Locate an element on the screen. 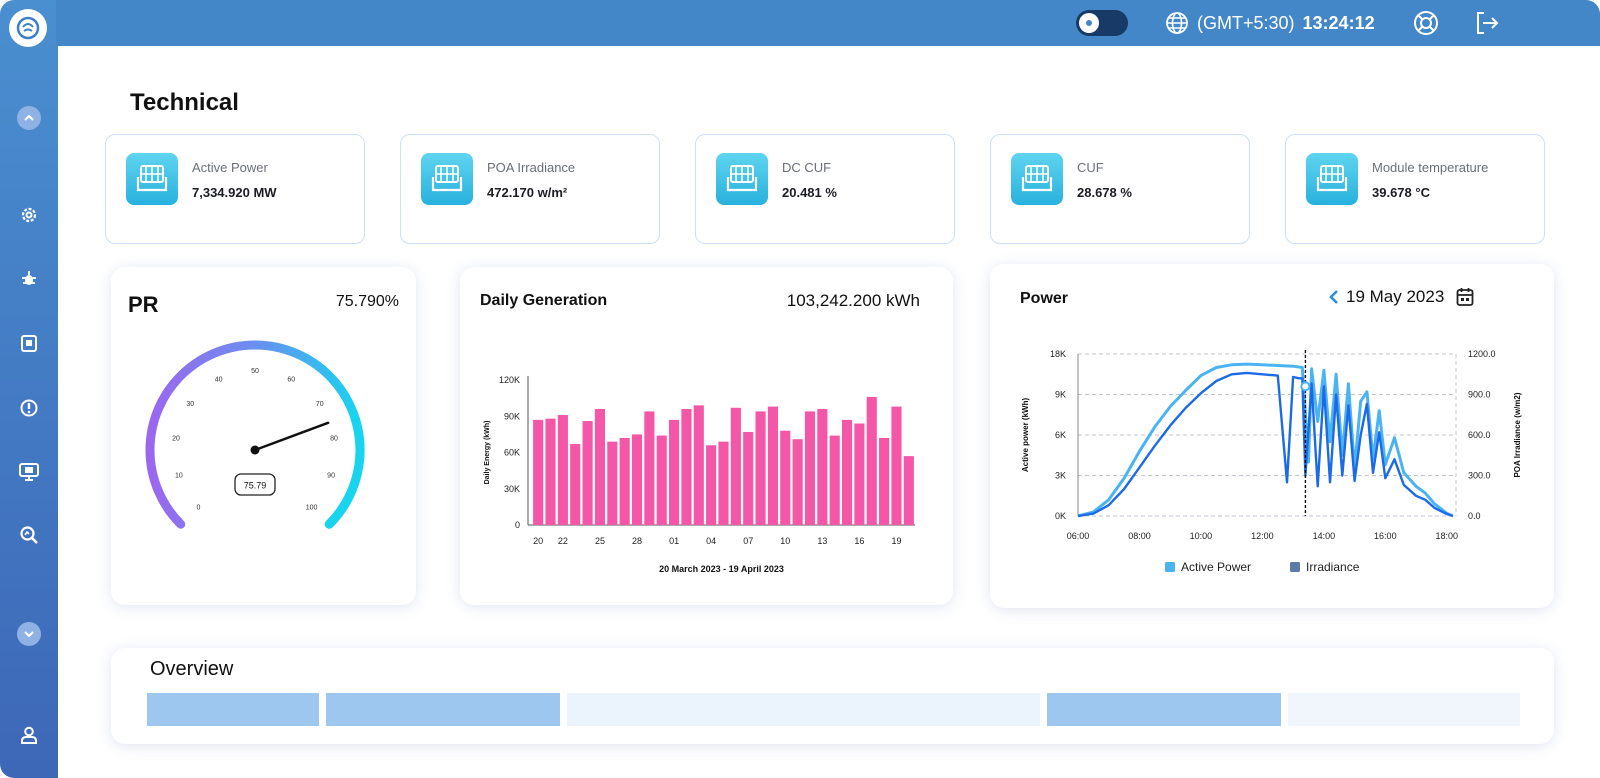 This screenshot has width=1600, height=778. kpi-card-module-temperature: Module temperature 39.678 °C is located at coordinates (1415, 189).